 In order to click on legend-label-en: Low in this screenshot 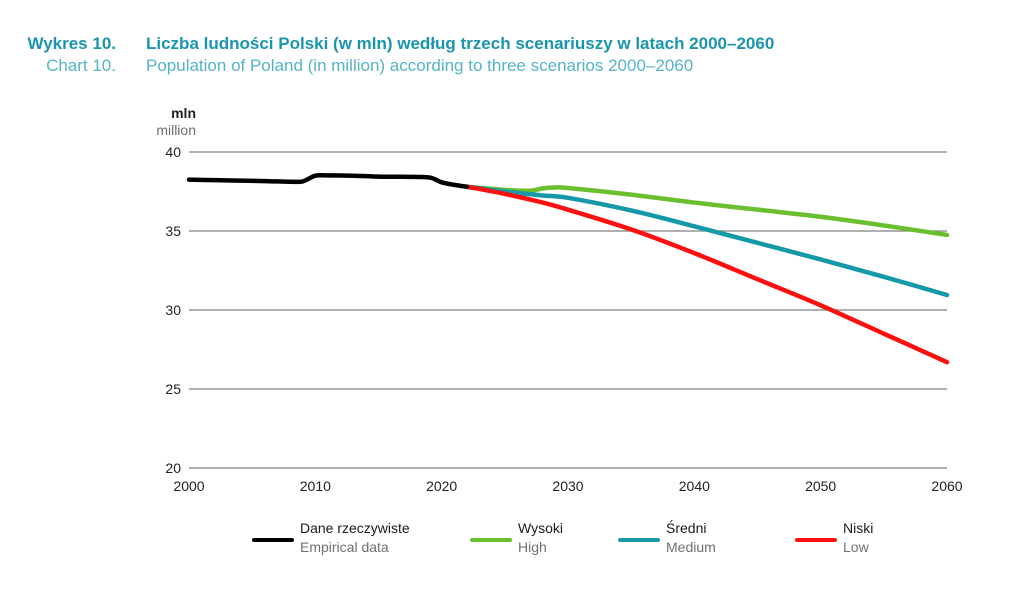, I will do `click(856, 547)`.